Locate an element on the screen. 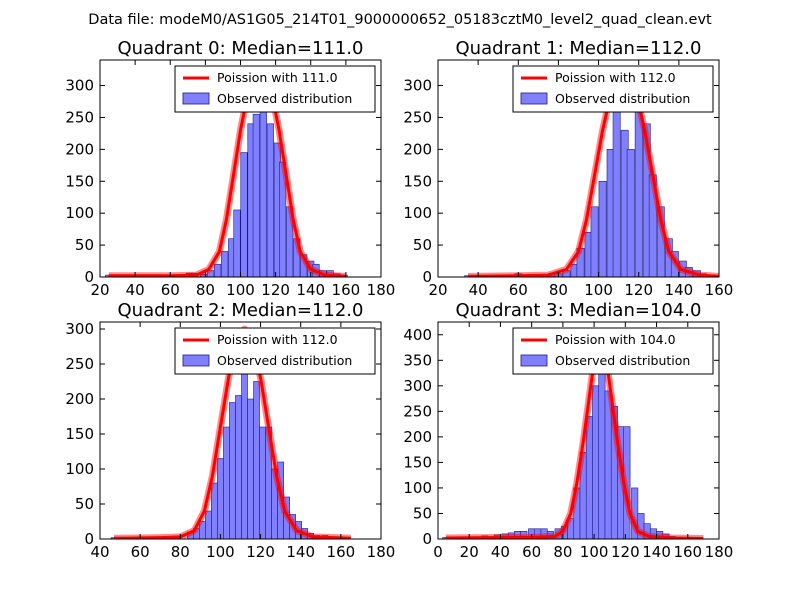 Image resolution: width=800 pixels, height=600 pixels. quadrant-title: Quadrant 3: Median=104.0 is located at coordinates (579, 310).